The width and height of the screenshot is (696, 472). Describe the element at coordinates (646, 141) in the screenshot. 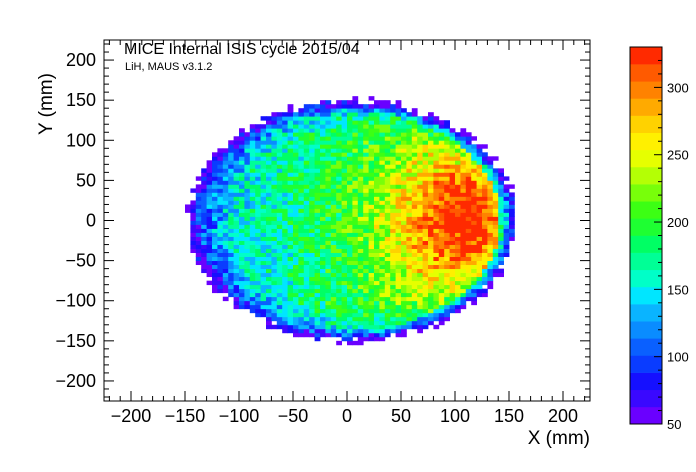

I see `palette-swatch` at that location.